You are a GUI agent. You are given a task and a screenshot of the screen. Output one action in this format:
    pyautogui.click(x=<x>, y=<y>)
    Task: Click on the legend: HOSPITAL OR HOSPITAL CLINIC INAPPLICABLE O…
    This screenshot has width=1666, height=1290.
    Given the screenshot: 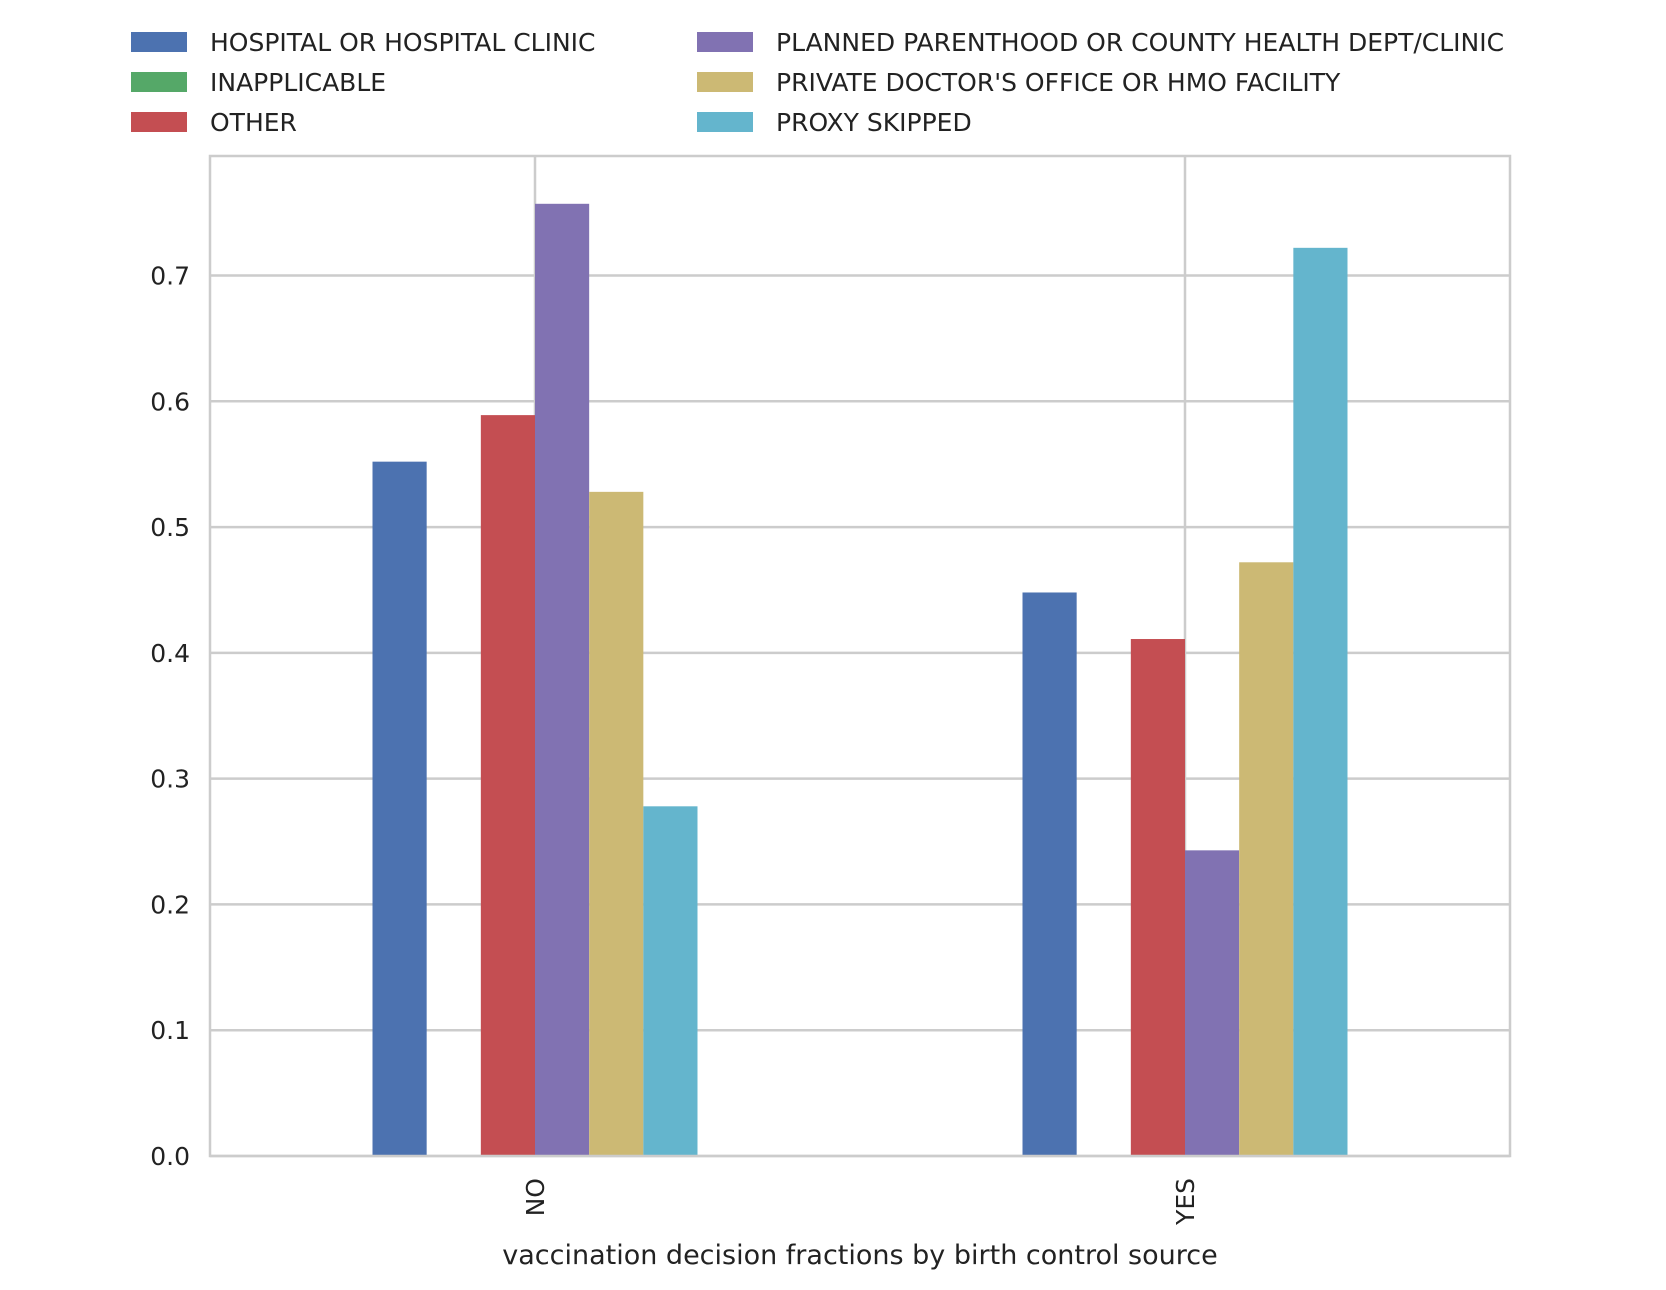 What is the action you would take?
    pyautogui.click(x=817, y=82)
    